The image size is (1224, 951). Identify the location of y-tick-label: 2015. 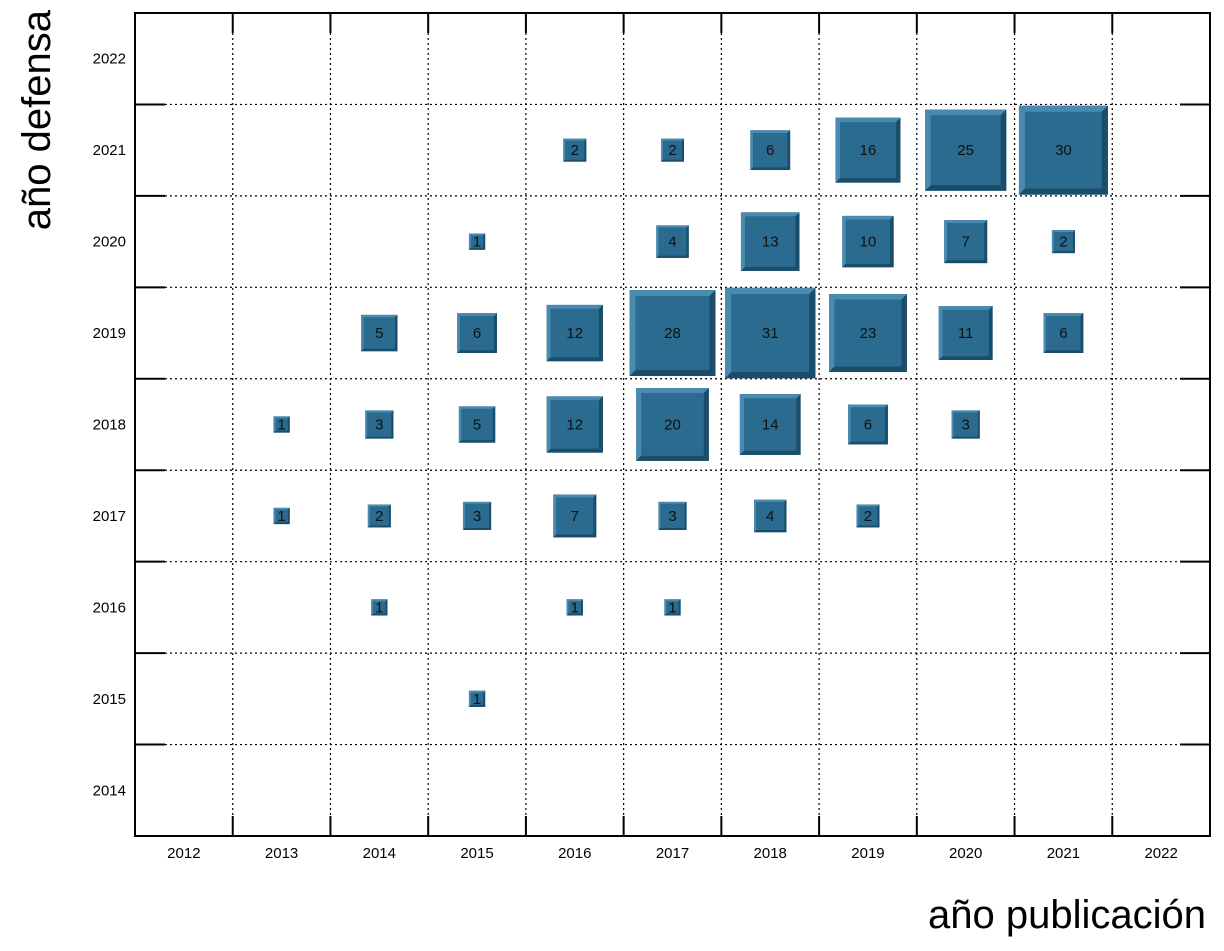
(109, 699).